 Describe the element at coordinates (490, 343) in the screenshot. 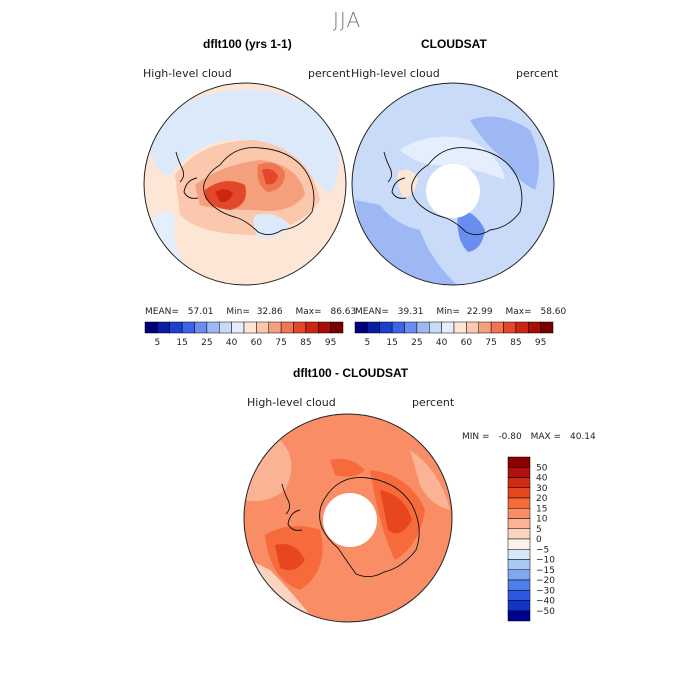

I see `obs-colorbar-tick-label: 75` at that location.